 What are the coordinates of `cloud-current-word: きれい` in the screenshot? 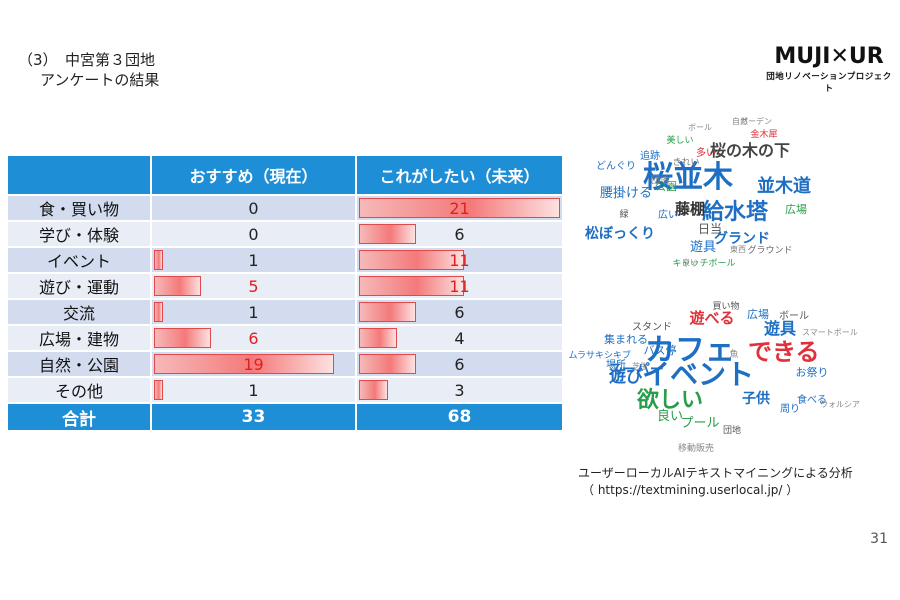 It's located at (686, 162).